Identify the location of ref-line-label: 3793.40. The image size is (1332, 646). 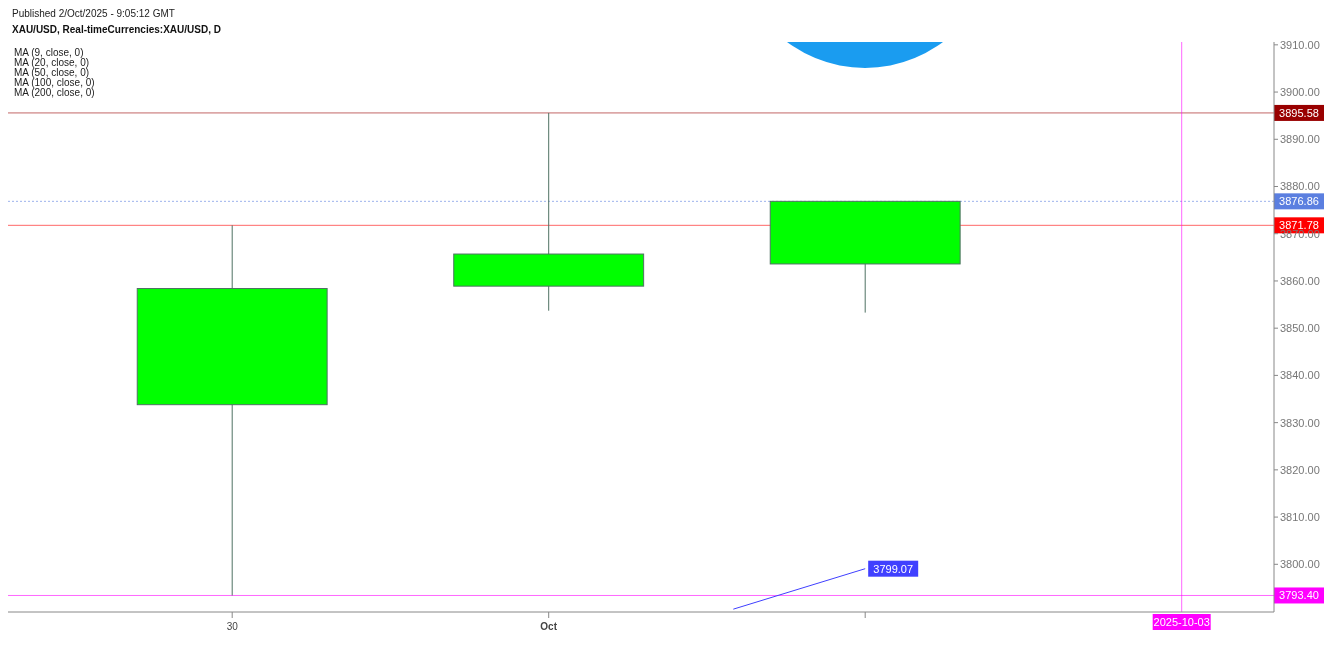
(1299, 595).